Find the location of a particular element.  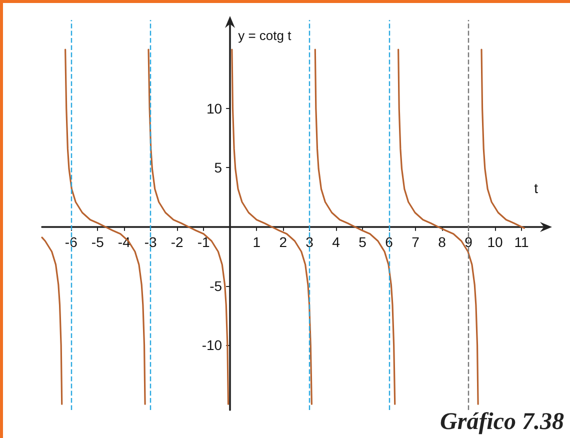

x-tick-label: -3 is located at coordinates (151, 242).